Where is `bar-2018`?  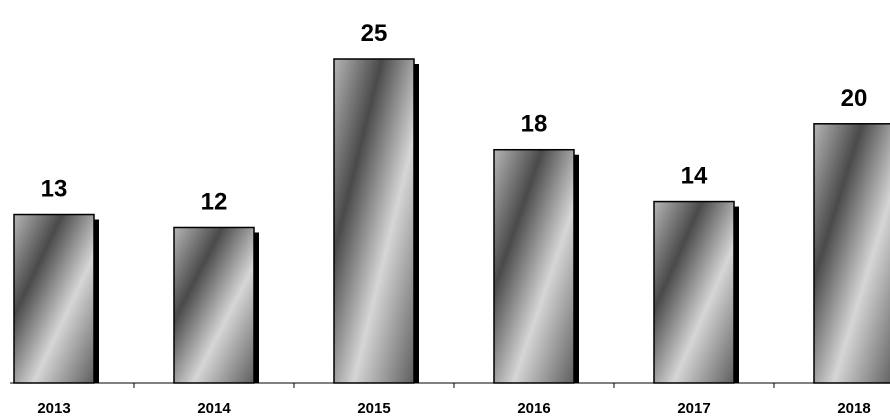
bar-2018 is located at coordinates (851, 253).